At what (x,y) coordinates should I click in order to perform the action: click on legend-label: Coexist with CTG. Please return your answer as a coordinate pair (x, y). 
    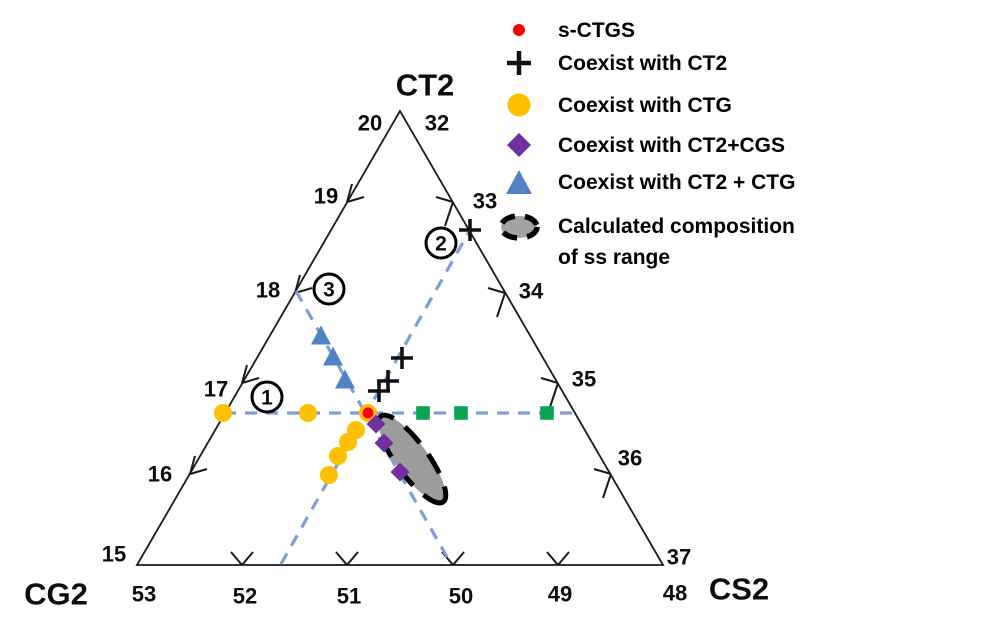
    Looking at the image, I should click on (645, 105).